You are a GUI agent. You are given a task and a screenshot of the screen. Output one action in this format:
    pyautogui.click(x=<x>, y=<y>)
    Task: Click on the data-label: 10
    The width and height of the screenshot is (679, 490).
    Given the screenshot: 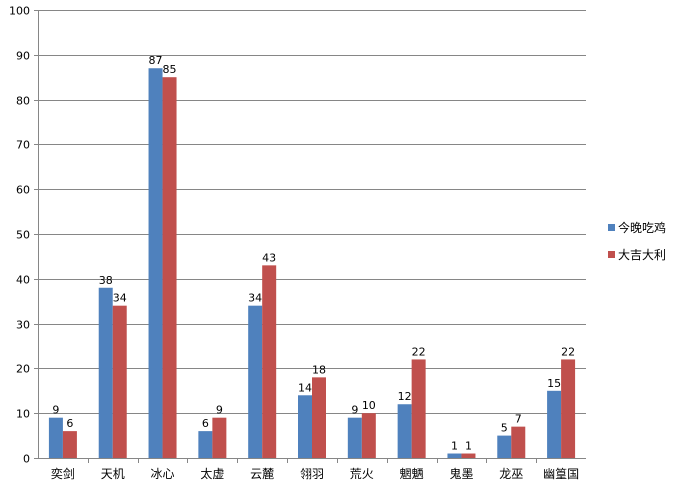 What is the action you would take?
    pyautogui.click(x=369, y=405)
    